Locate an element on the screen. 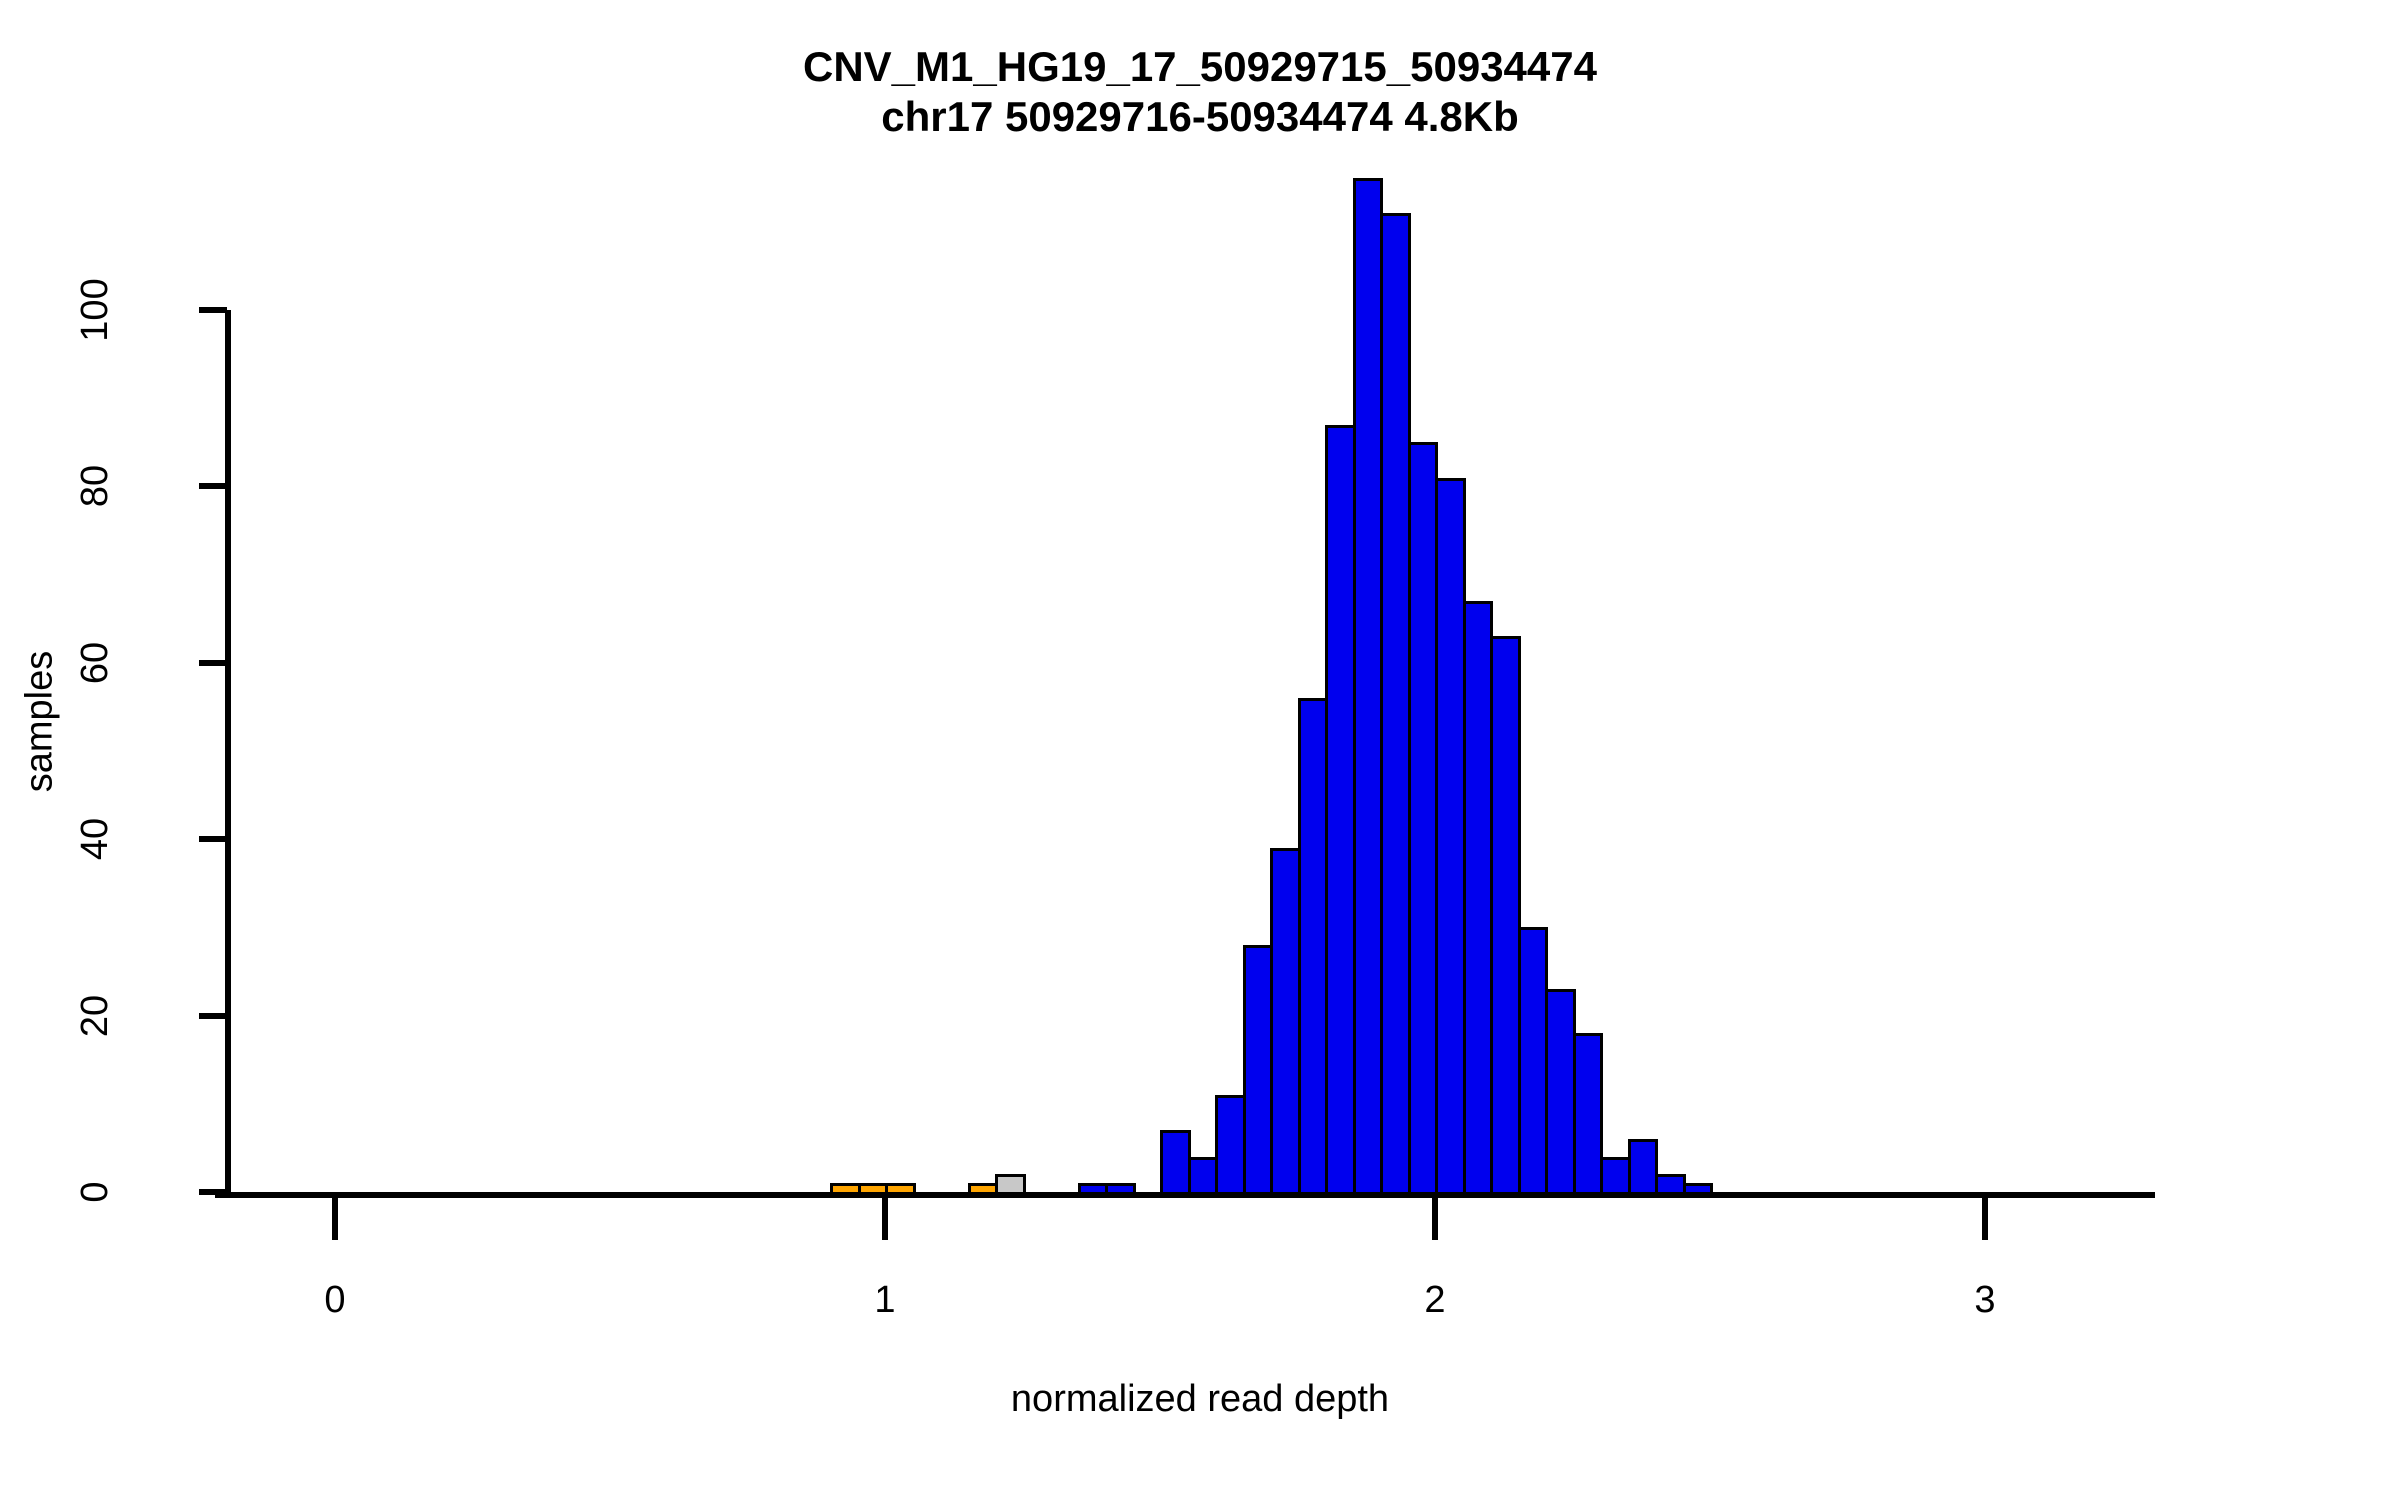  x-axis-label: normalized read depth is located at coordinates (1200, 1399).